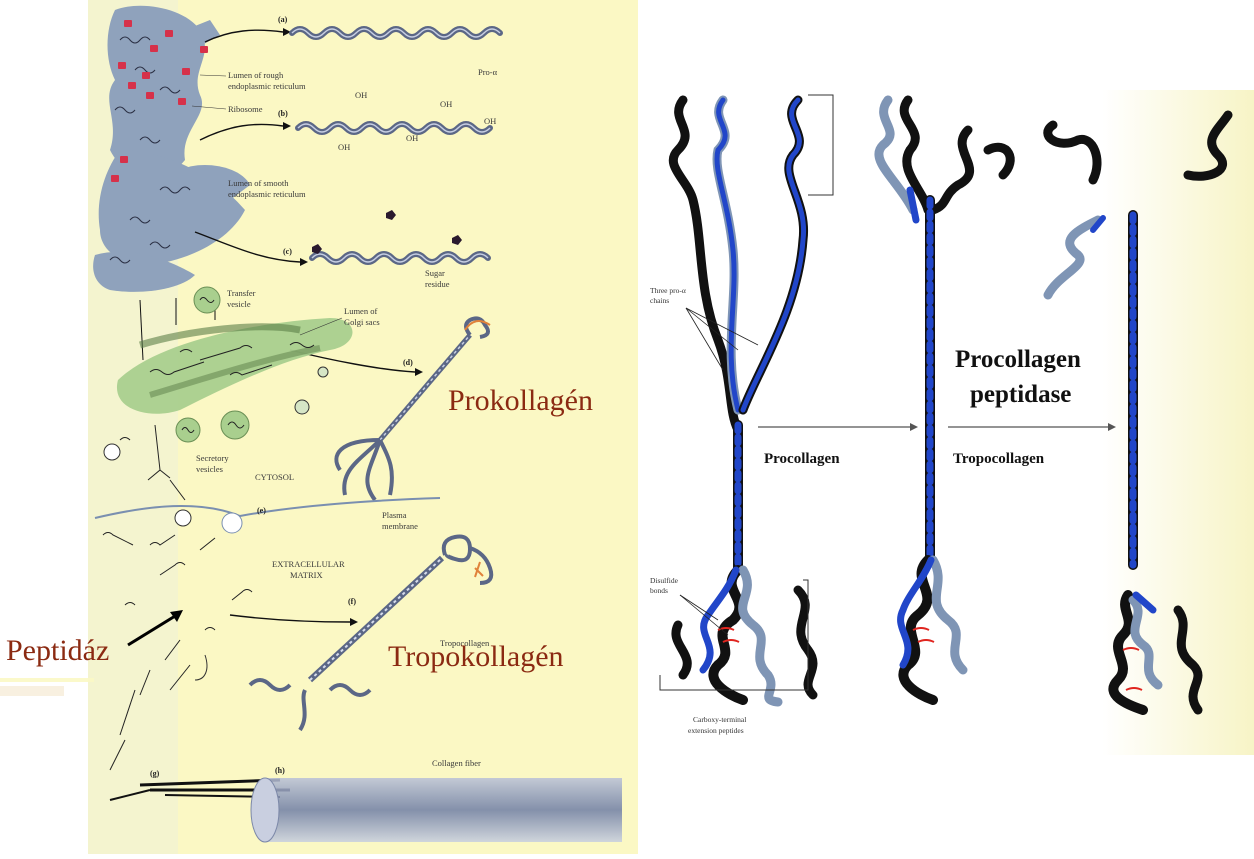 Image resolution: width=1254 pixels, height=859 pixels. What do you see at coordinates (267, 194) in the screenshot?
I see `lumen-smooth-er-label-2: endoplasmic reticulum` at bounding box center [267, 194].